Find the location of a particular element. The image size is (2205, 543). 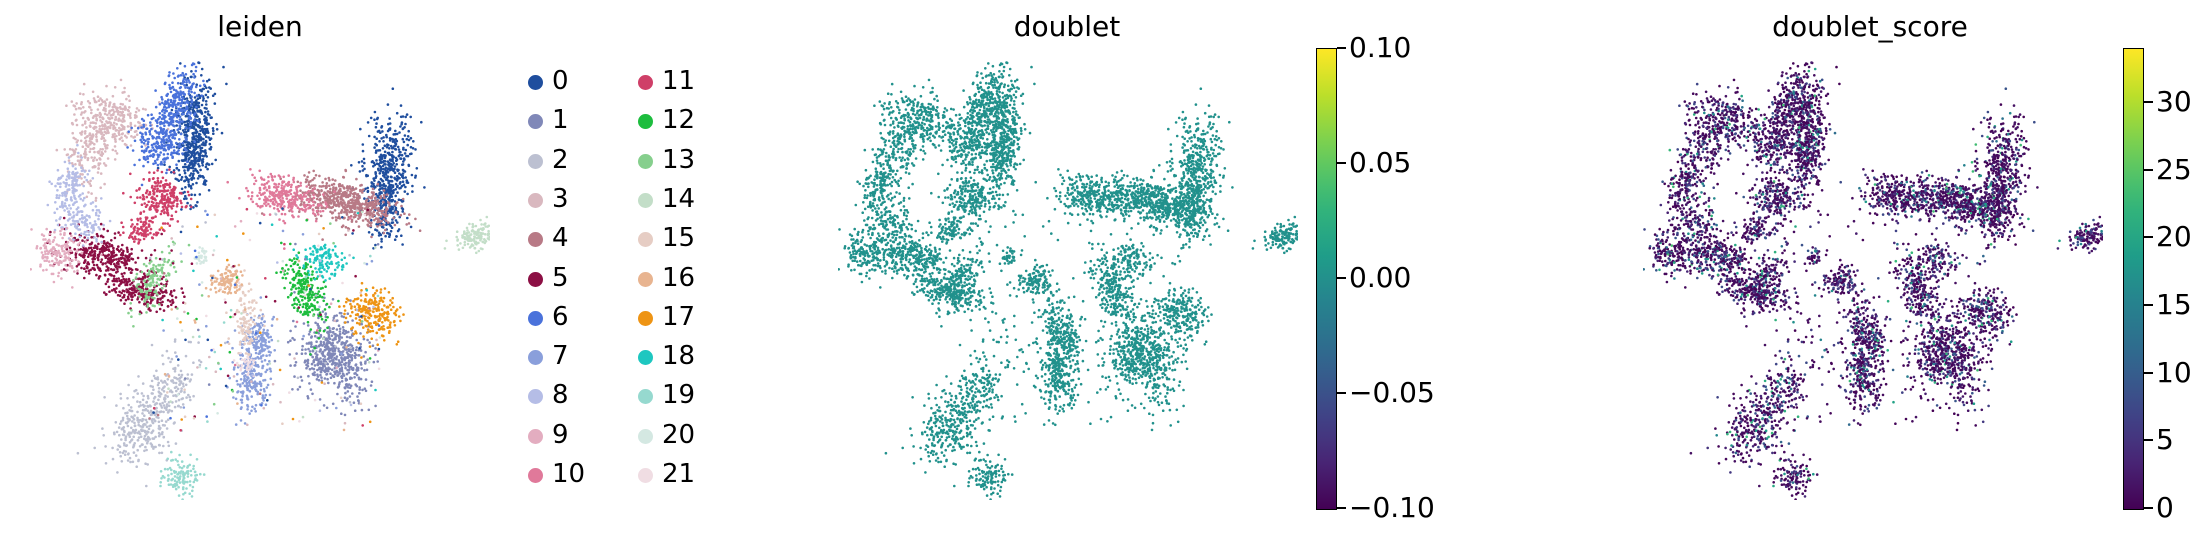

doublet-title: doublet is located at coordinates (1067, 26).